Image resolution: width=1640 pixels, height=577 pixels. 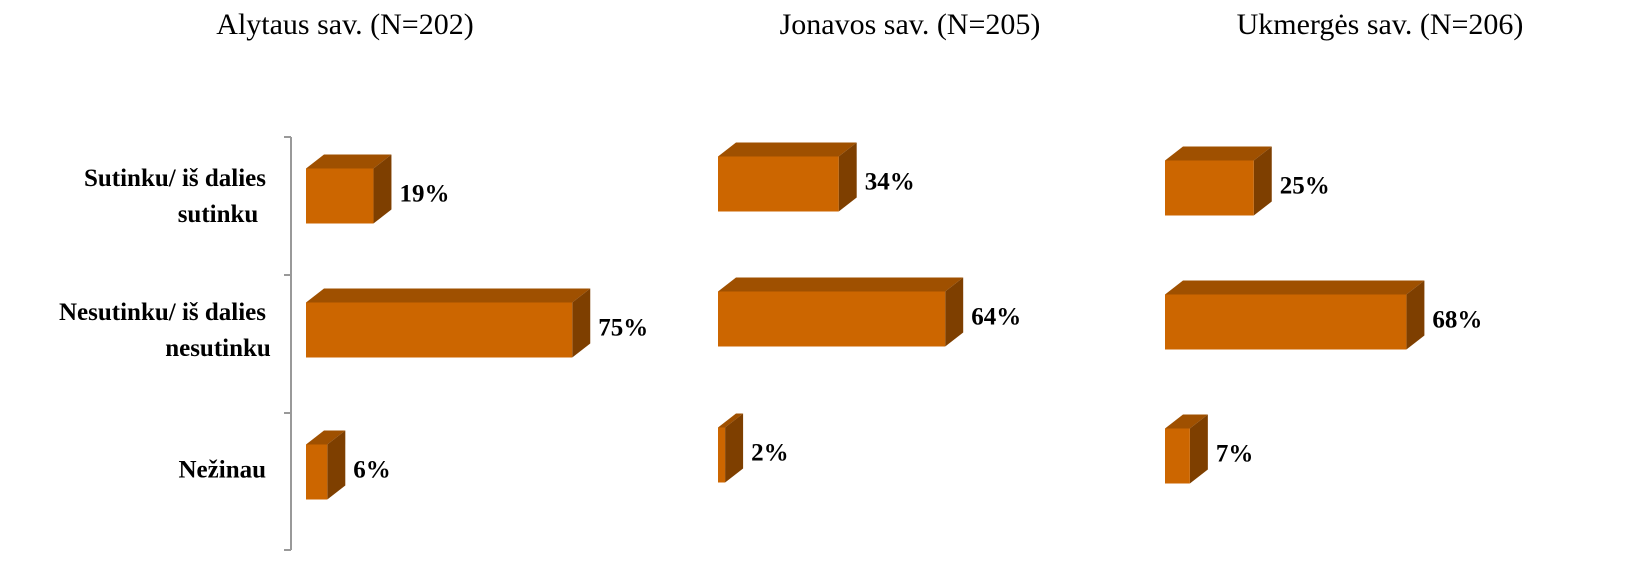 What do you see at coordinates (218, 214) in the screenshot?
I see `category-label-line: sutinku` at bounding box center [218, 214].